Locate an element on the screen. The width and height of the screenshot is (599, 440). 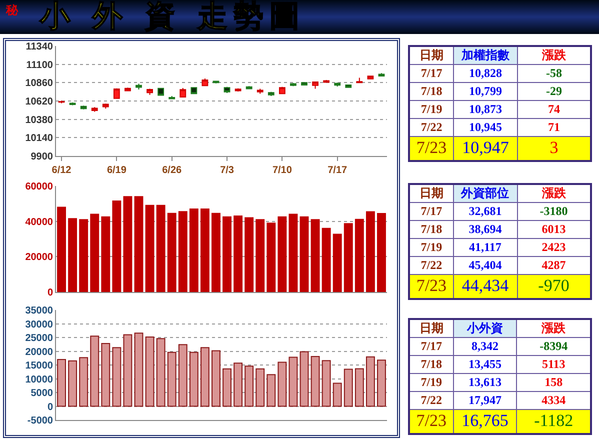
text: 6013 is located at coordinates (554, 229).